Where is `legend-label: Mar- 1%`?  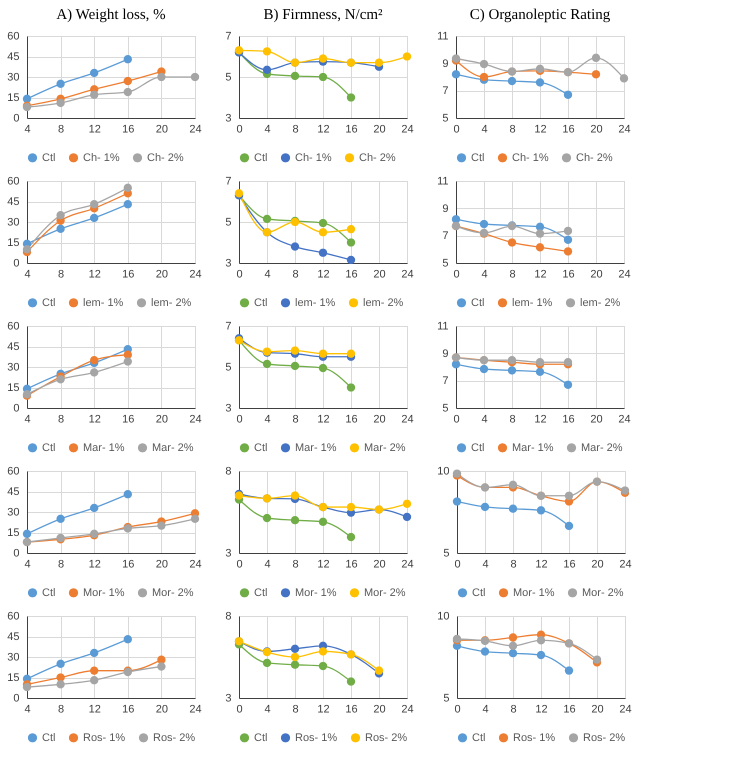 legend-label: Mar- 1% is located at coordinates (533, 448).